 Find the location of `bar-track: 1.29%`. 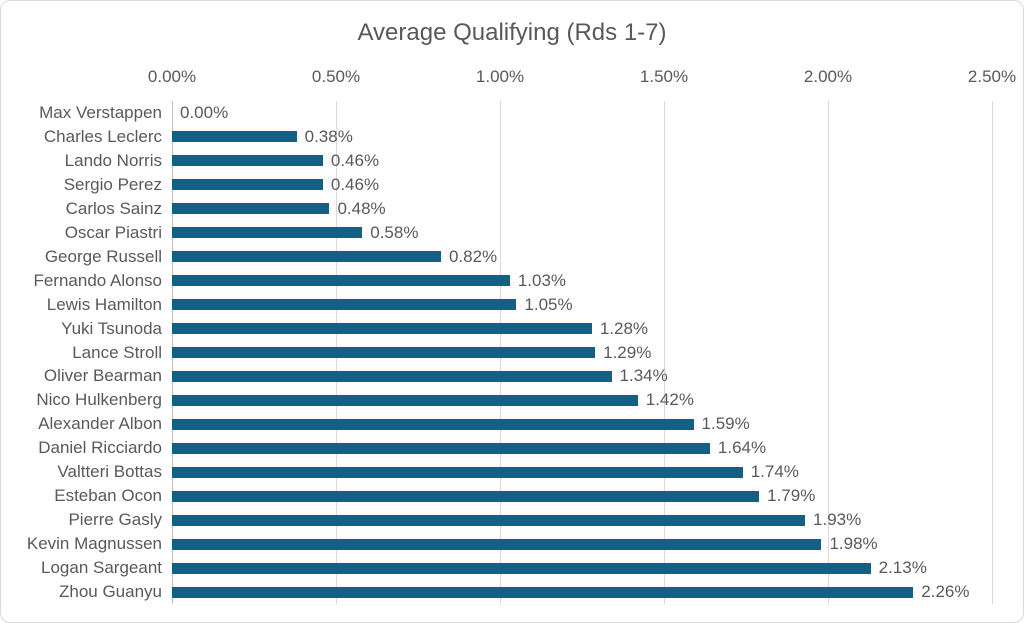

bar-track: 1.29% is located at coordinates (582, 353).